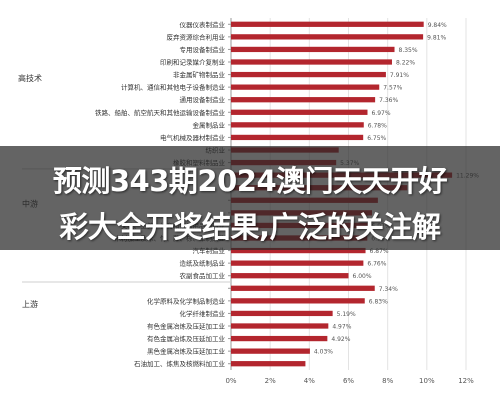  What do you see at coordinates (209, 124) in the screenshot?
I see `category-label: 金属制品业` at bounding box center [209, 124].